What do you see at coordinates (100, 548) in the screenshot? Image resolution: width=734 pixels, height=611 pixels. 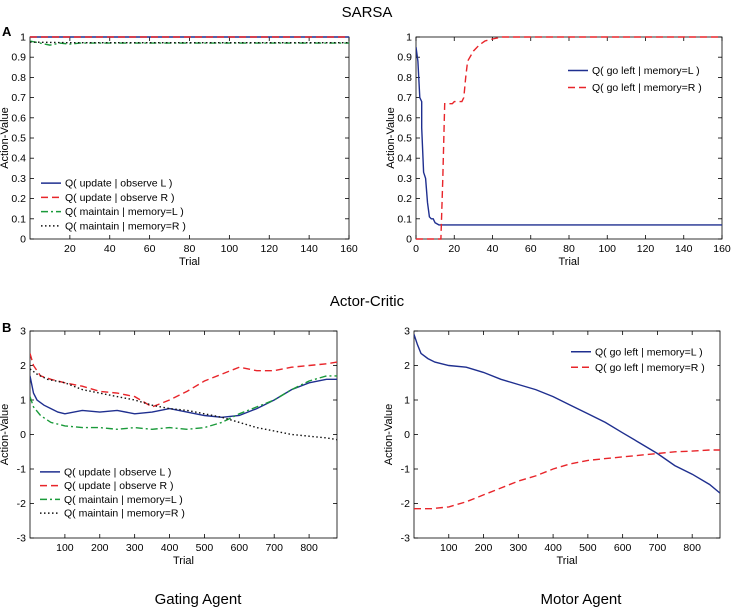 I see `x-tick-label: 200` at bounding box center [100, 548].